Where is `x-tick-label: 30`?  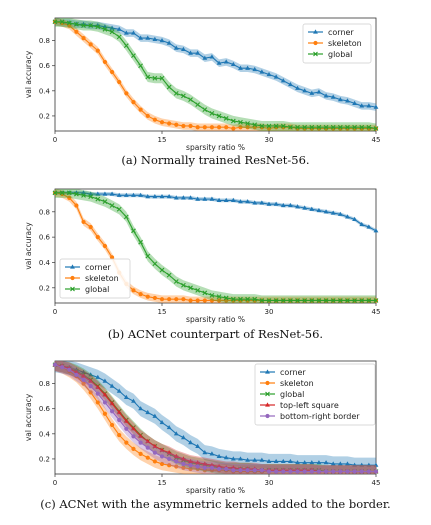 x-tick-label: 30 is located at coordinates (269, 312).